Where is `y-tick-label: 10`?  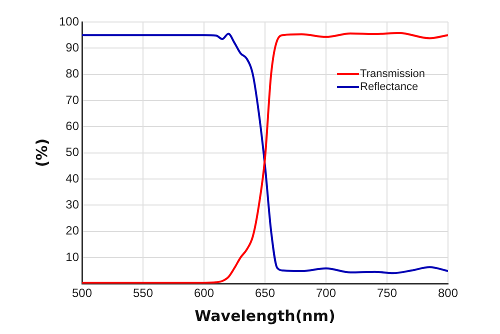 y-tick-label: 10 is located at coordinates (73, 257).